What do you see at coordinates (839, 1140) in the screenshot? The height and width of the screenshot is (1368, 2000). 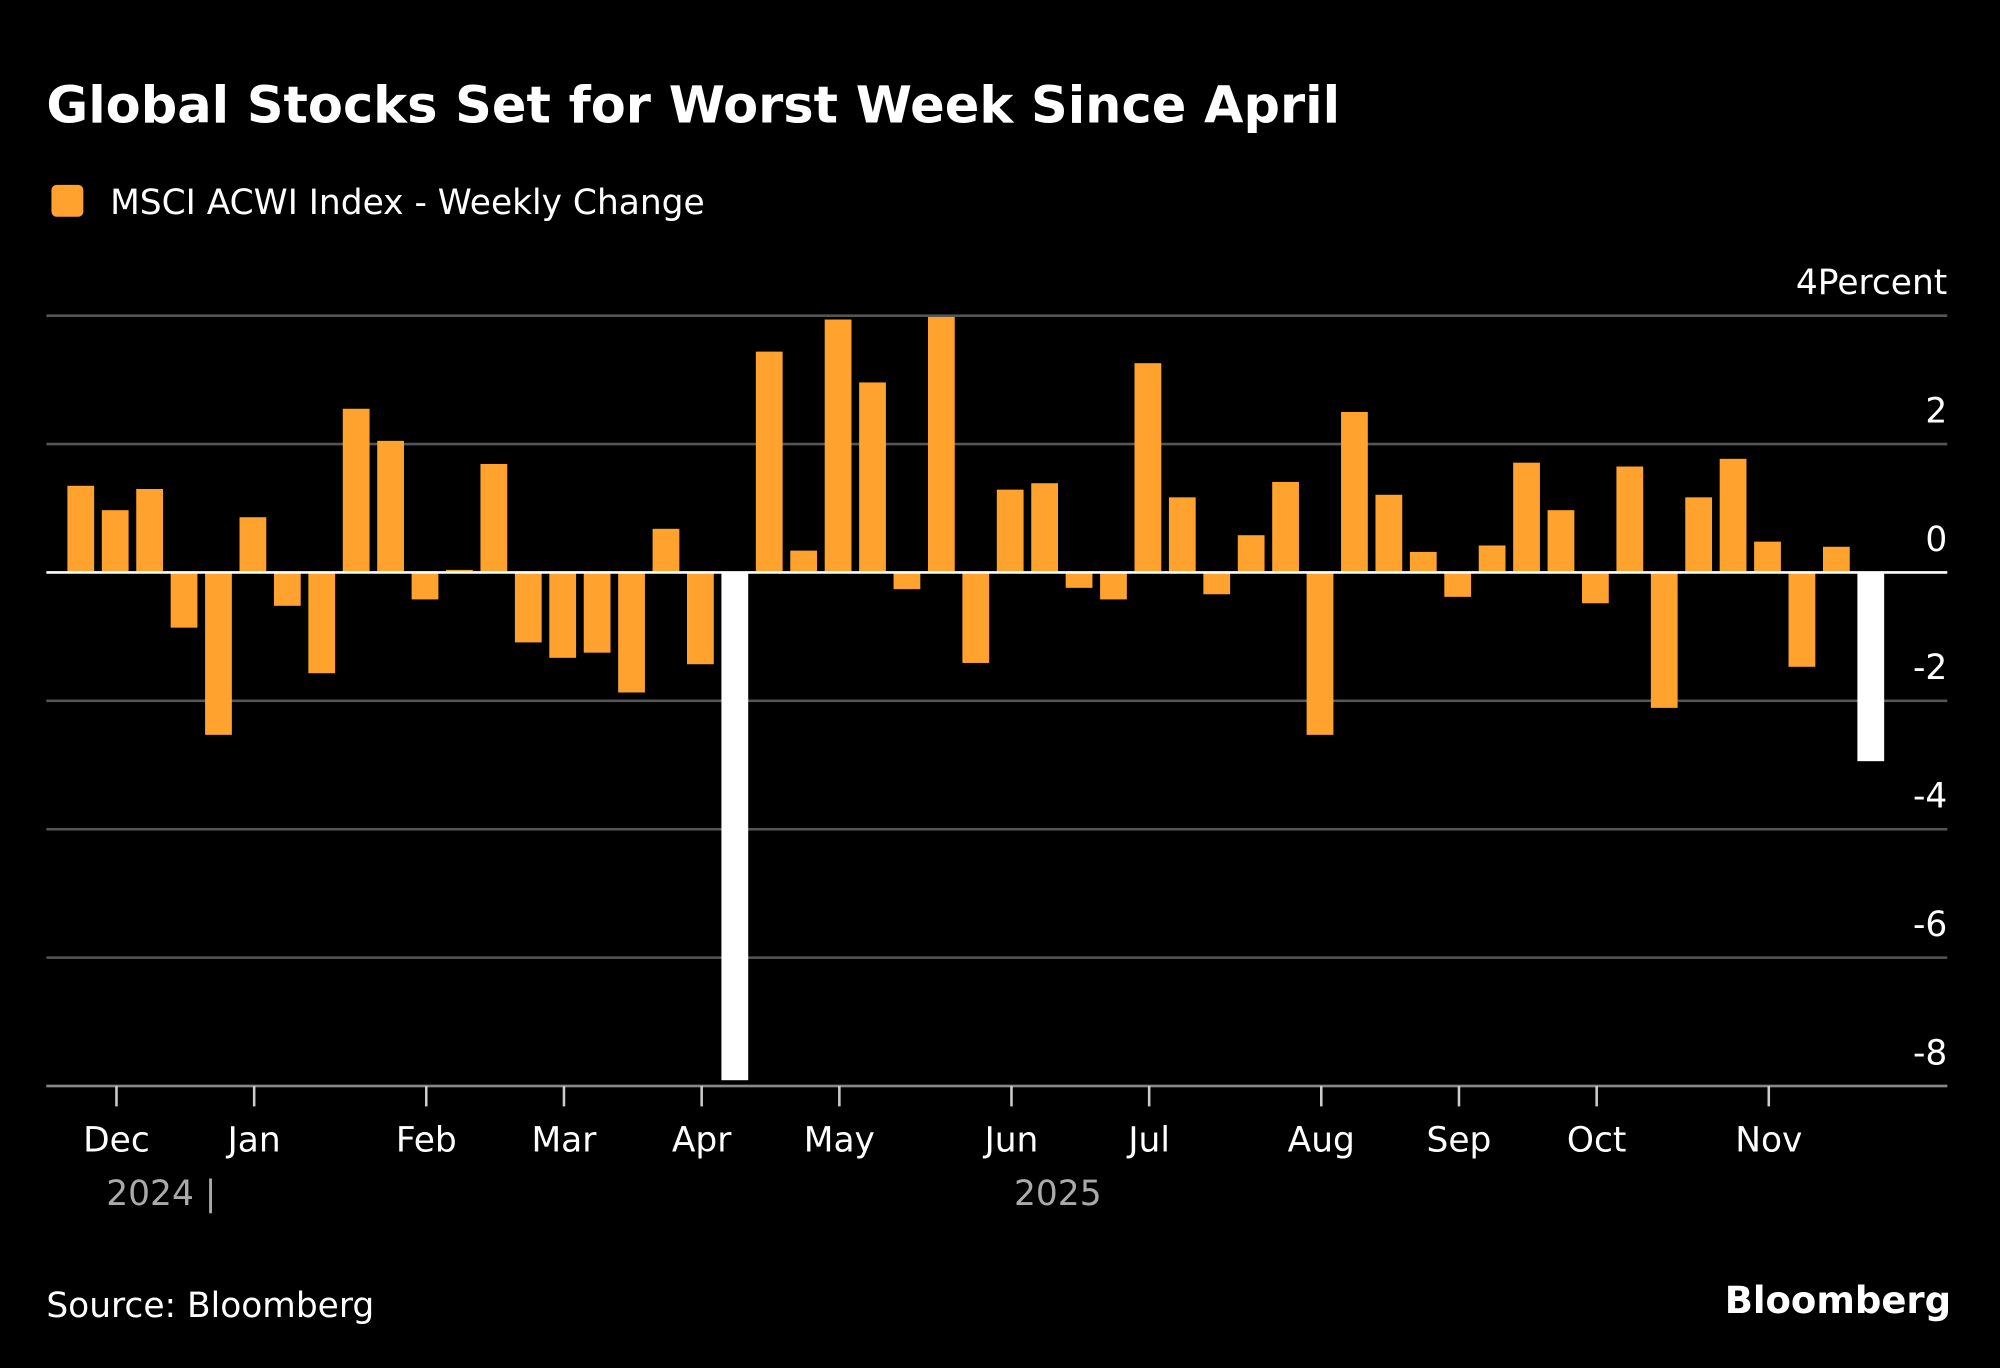 I see `x-tick-label: May` at bounding box center [839, 1140].